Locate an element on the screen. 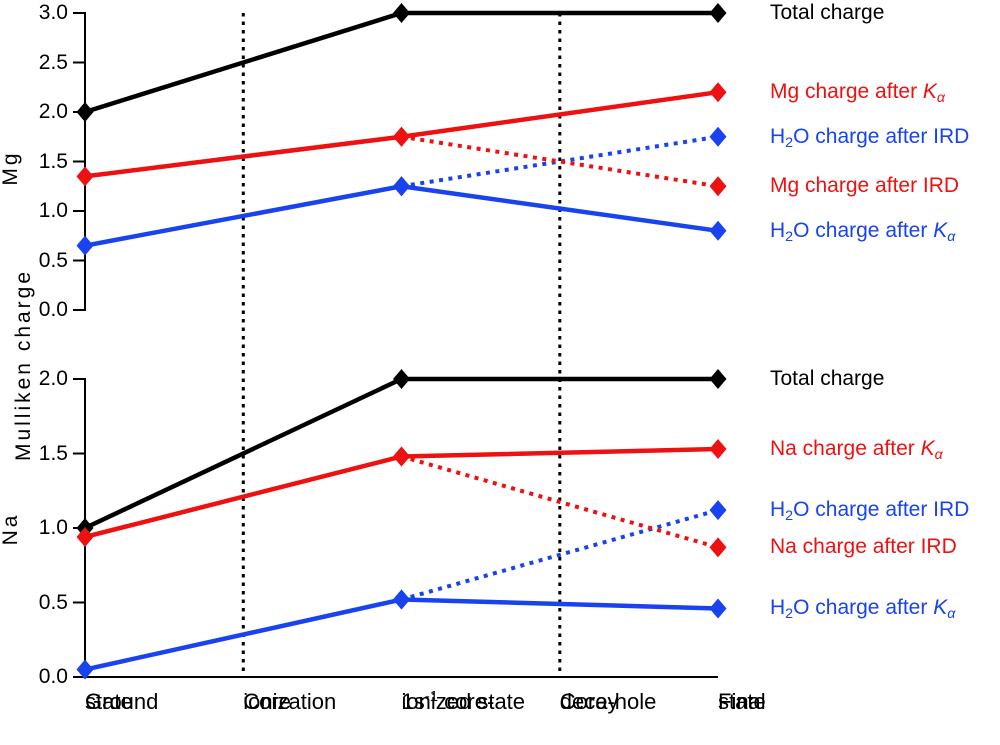  text-run: -1 is located at coordinates (431, 696).